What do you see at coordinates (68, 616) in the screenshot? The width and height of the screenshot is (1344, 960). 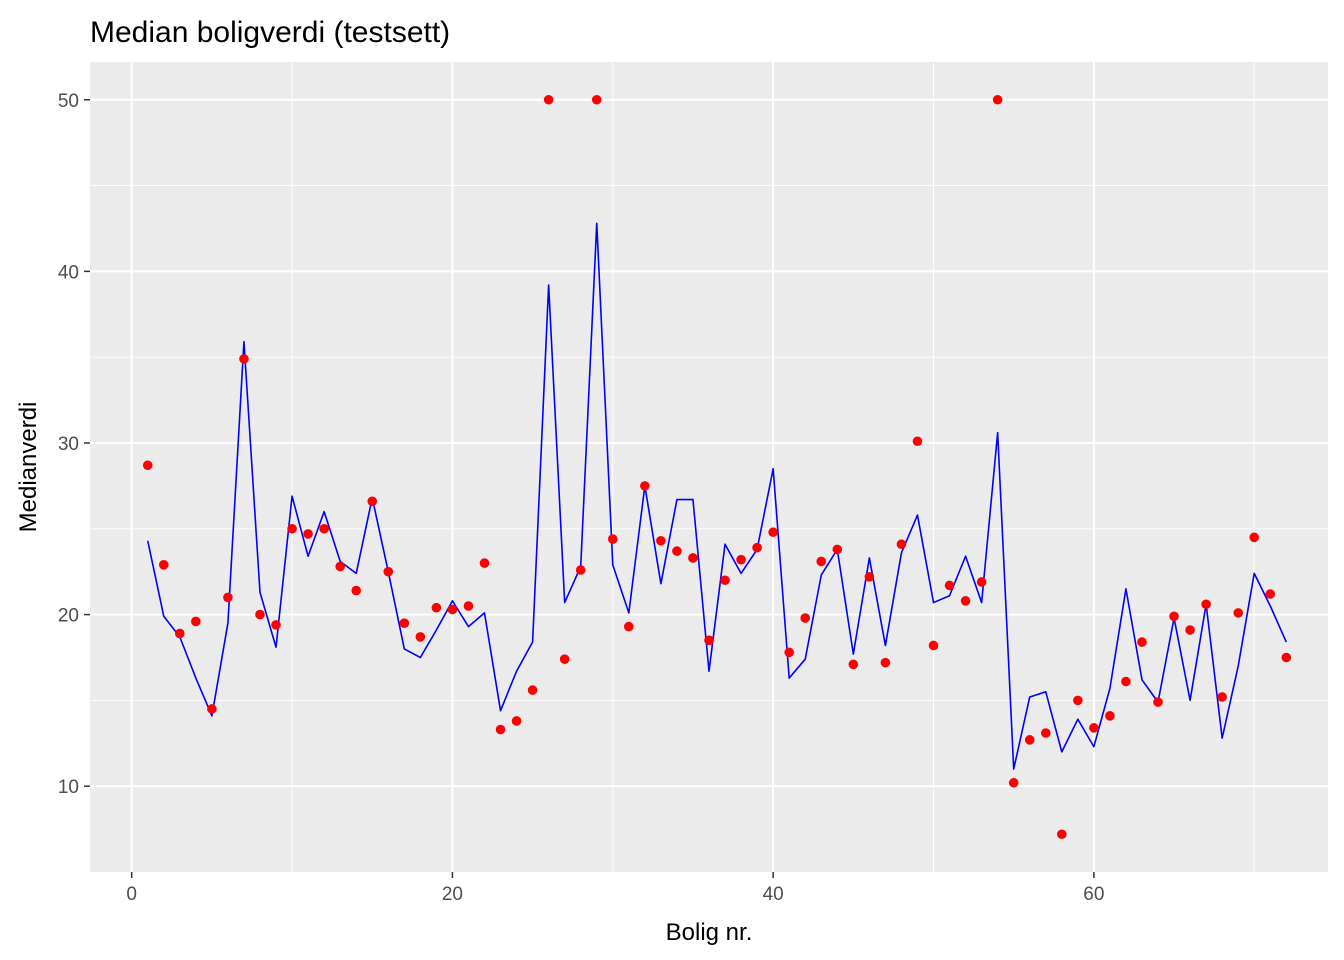 I see `y-tick-label: 20` at bounding box center [68, 616].